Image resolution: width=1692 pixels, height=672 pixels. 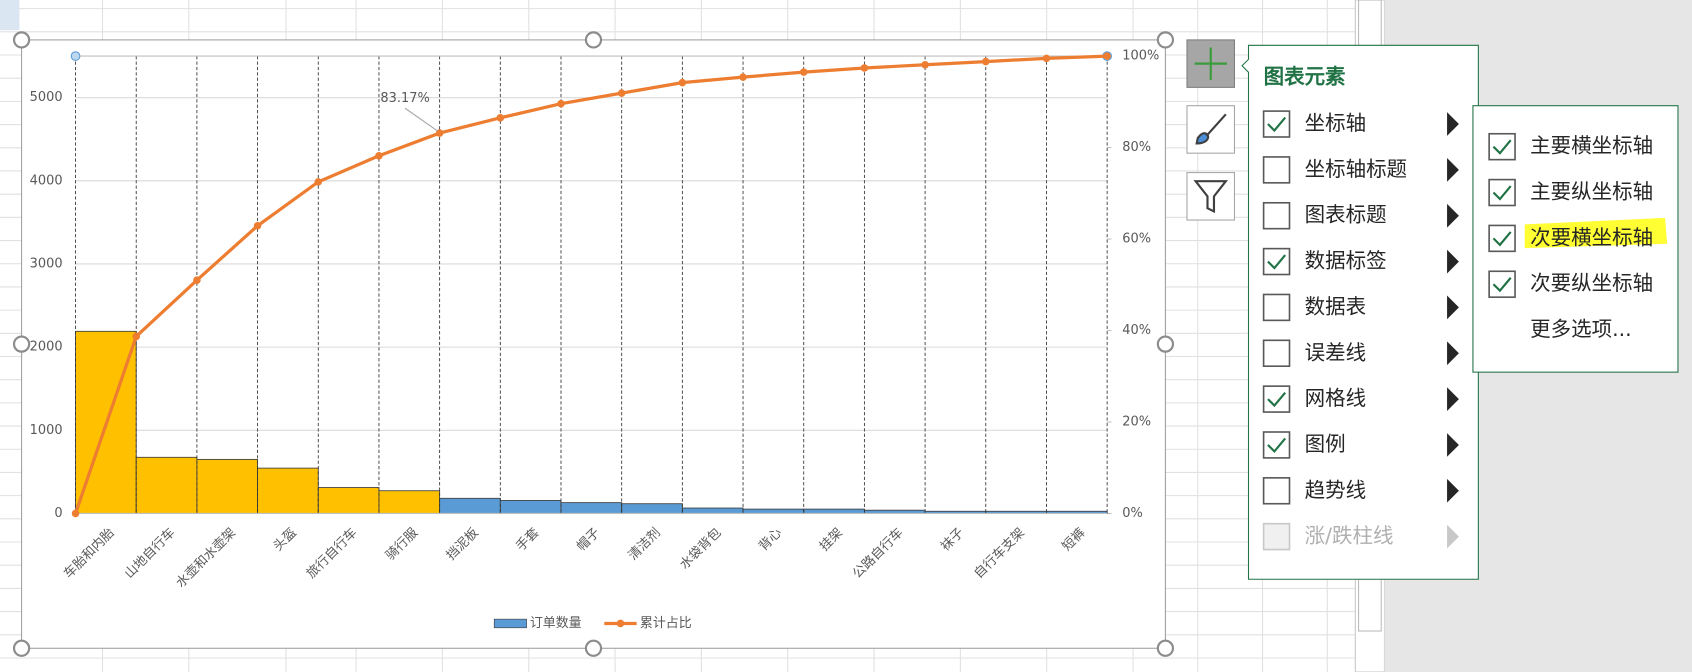 I want to click on y2-tick-label: 100%, so click(x=1140, y=56).